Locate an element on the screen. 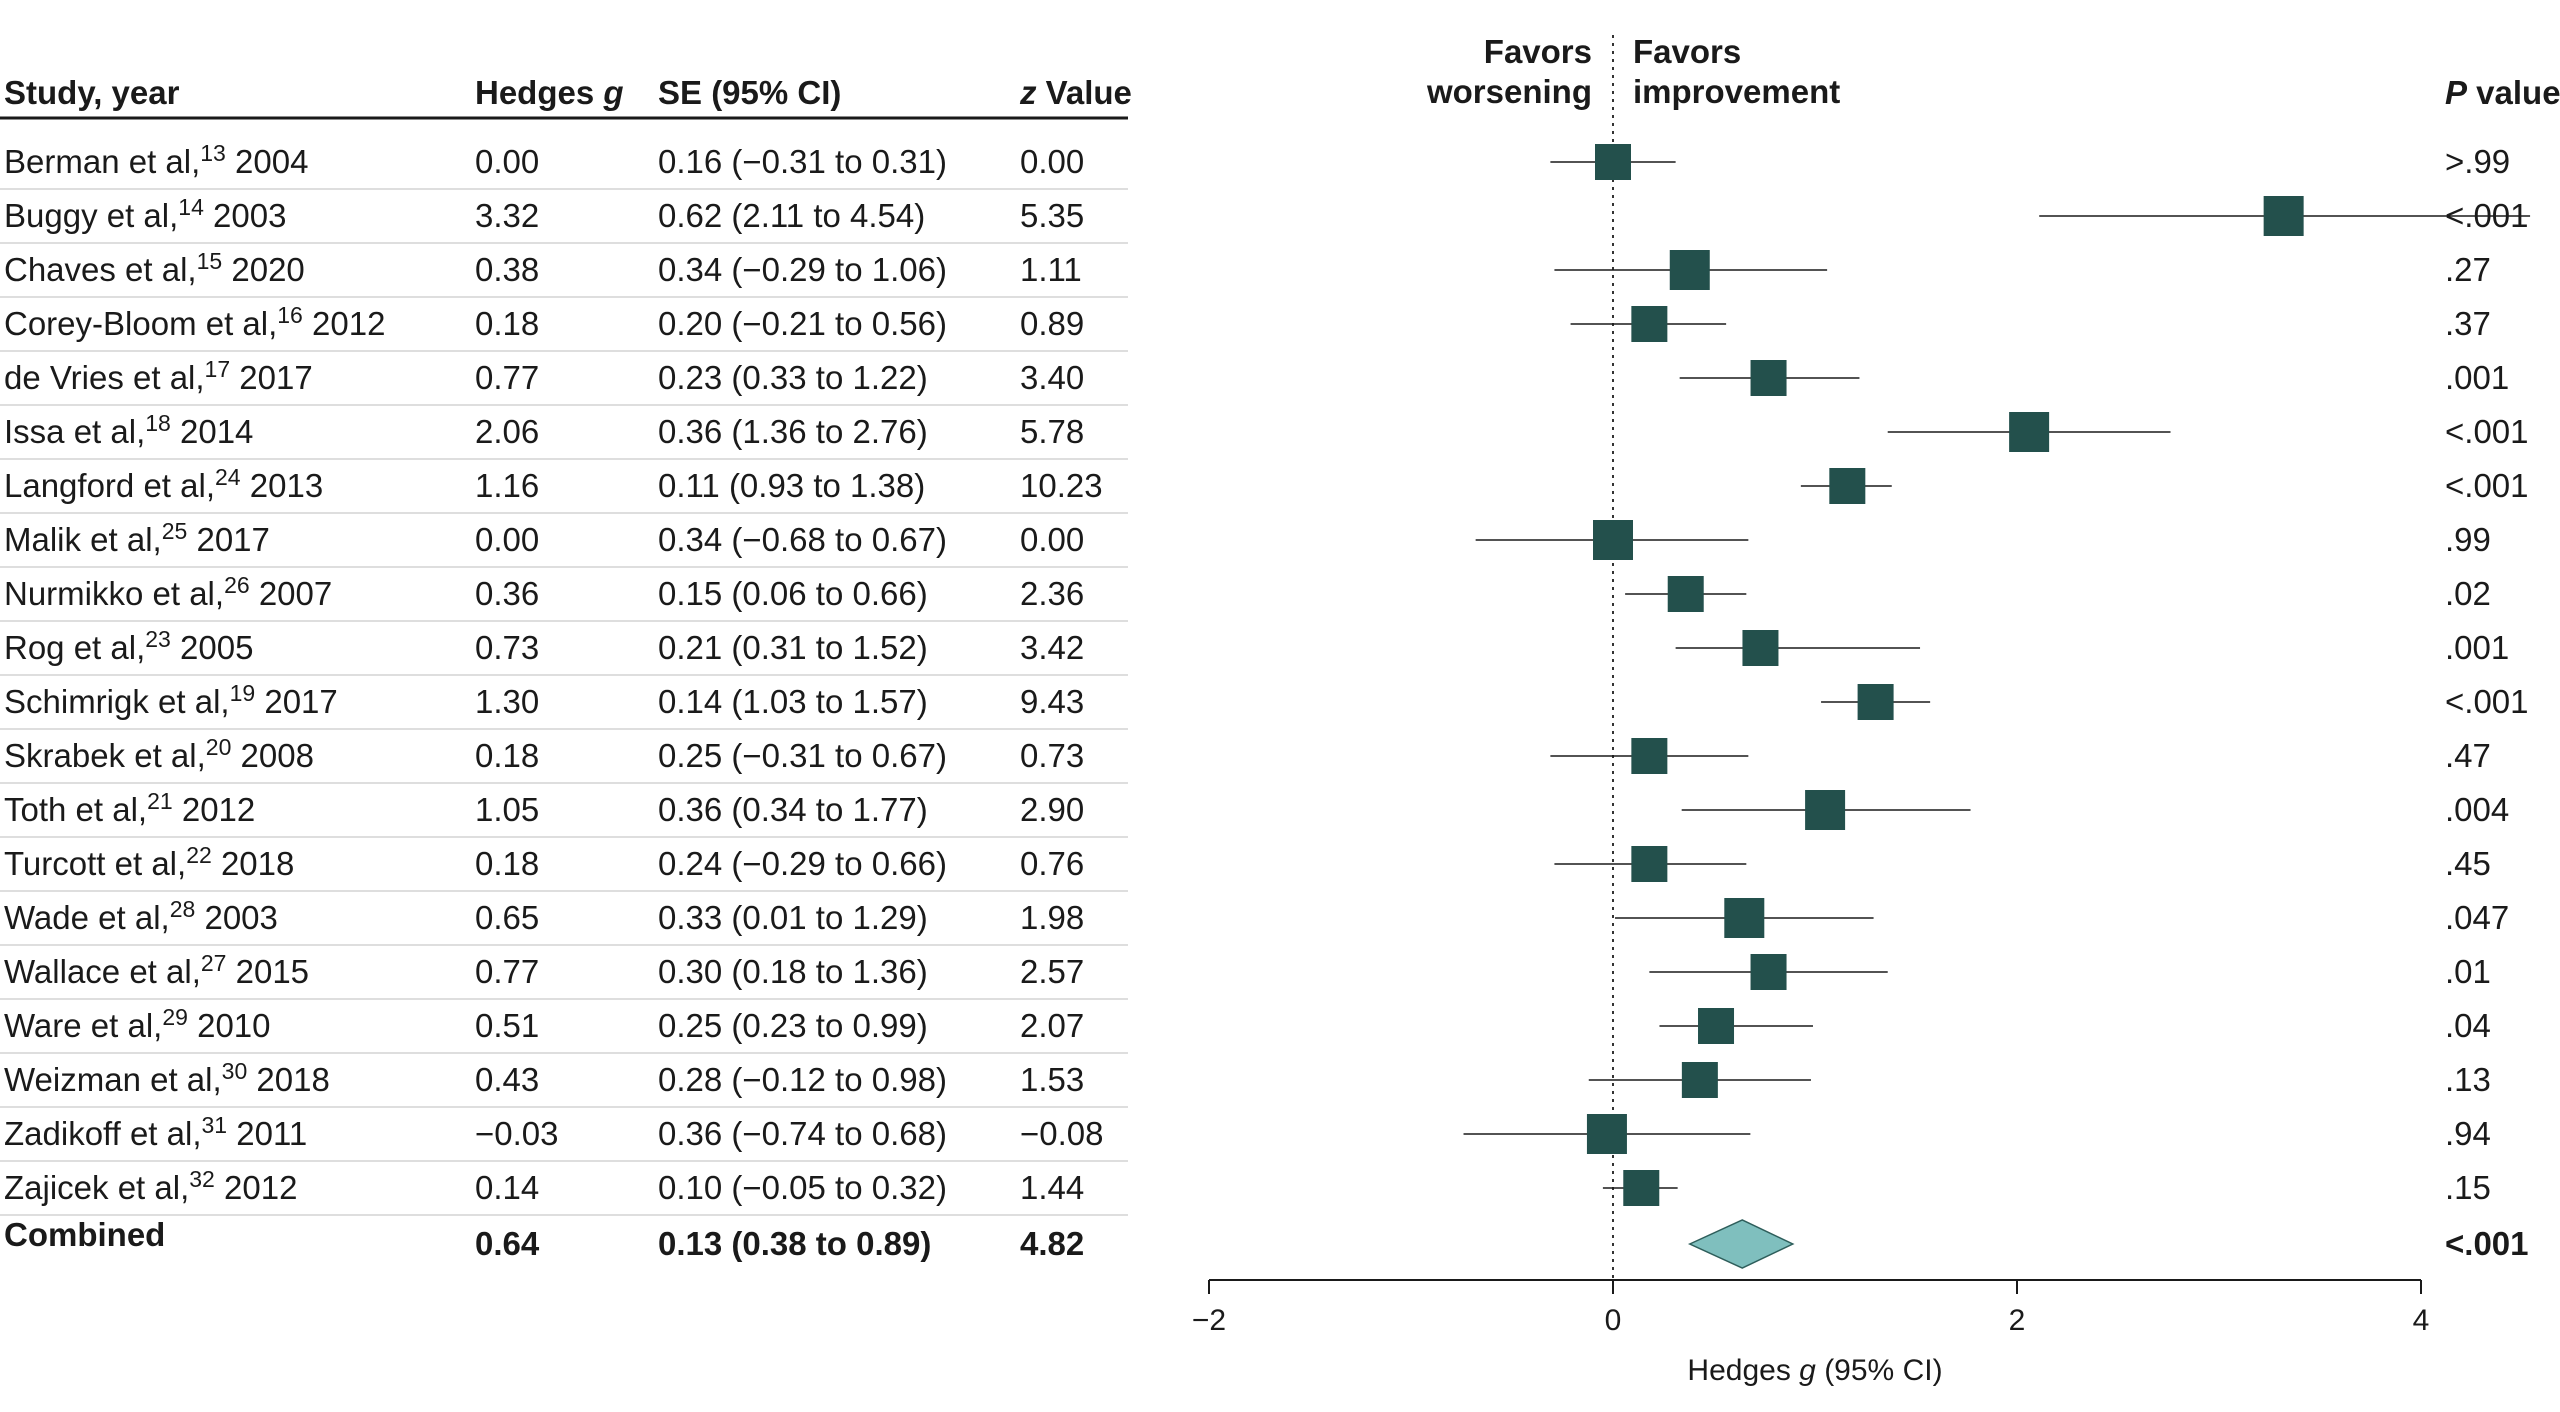  hedges-g-value: 1.16 is located at coordinates (507, 485).